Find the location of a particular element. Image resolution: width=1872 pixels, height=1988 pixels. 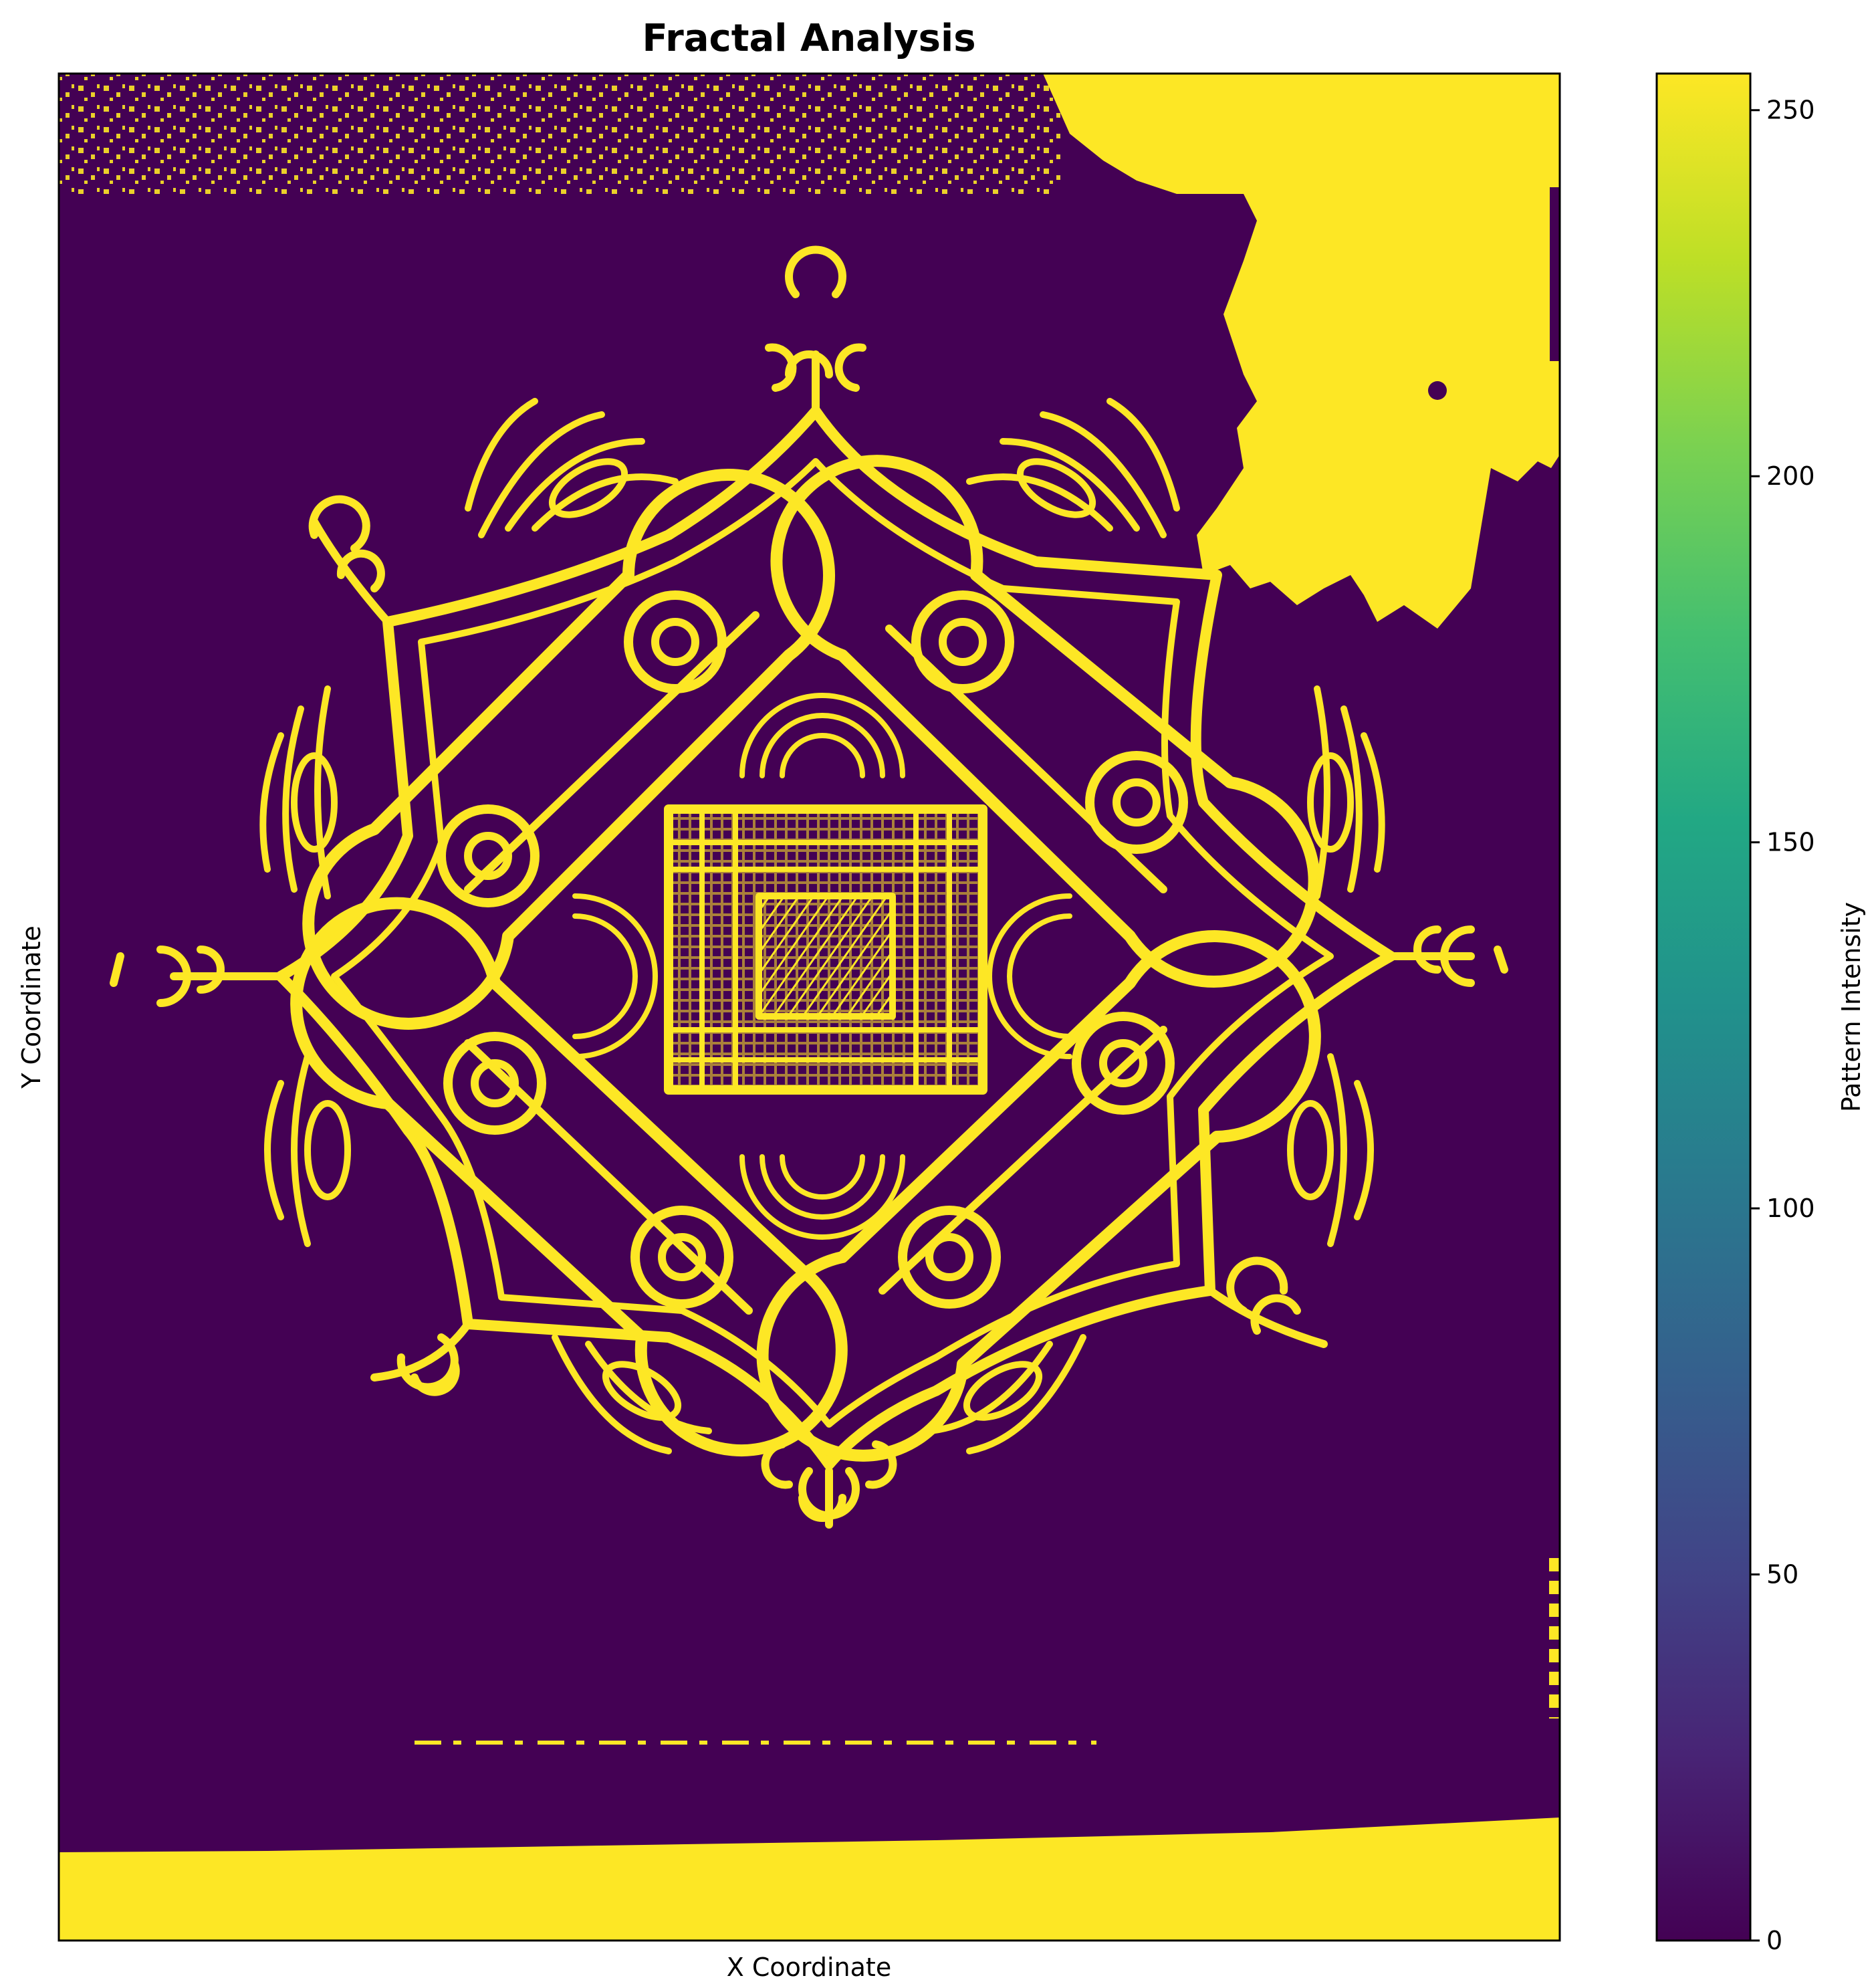

bottom-bright-band is located at coordinates (810, 1879).